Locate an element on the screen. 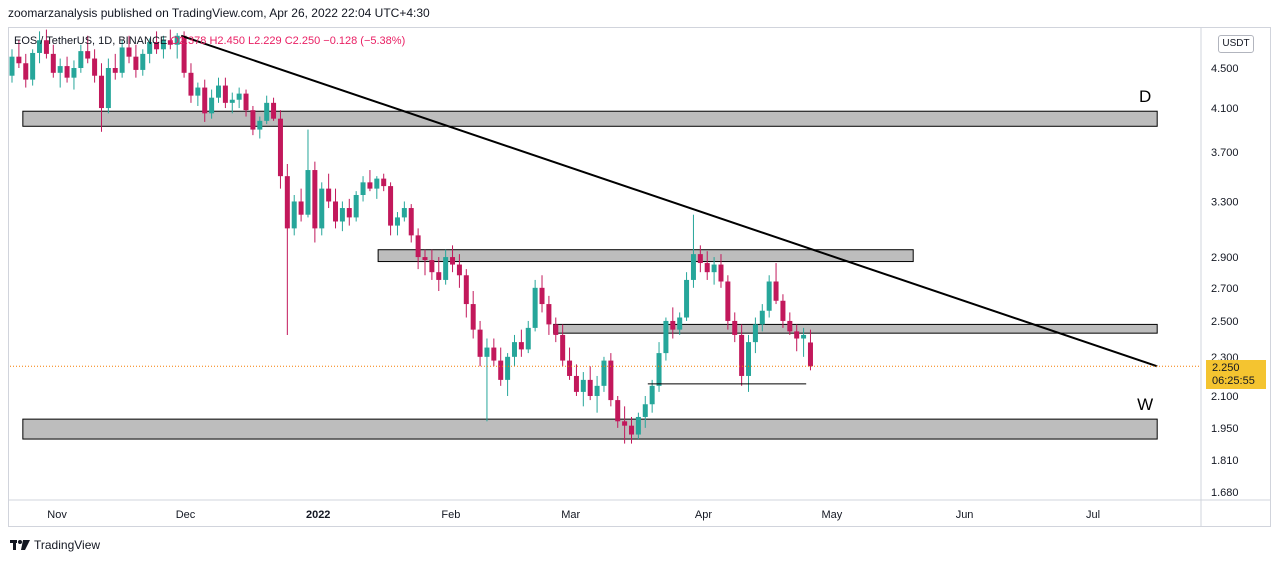  y-tick-label: 4.500 is located at coordinates (1225, 69).